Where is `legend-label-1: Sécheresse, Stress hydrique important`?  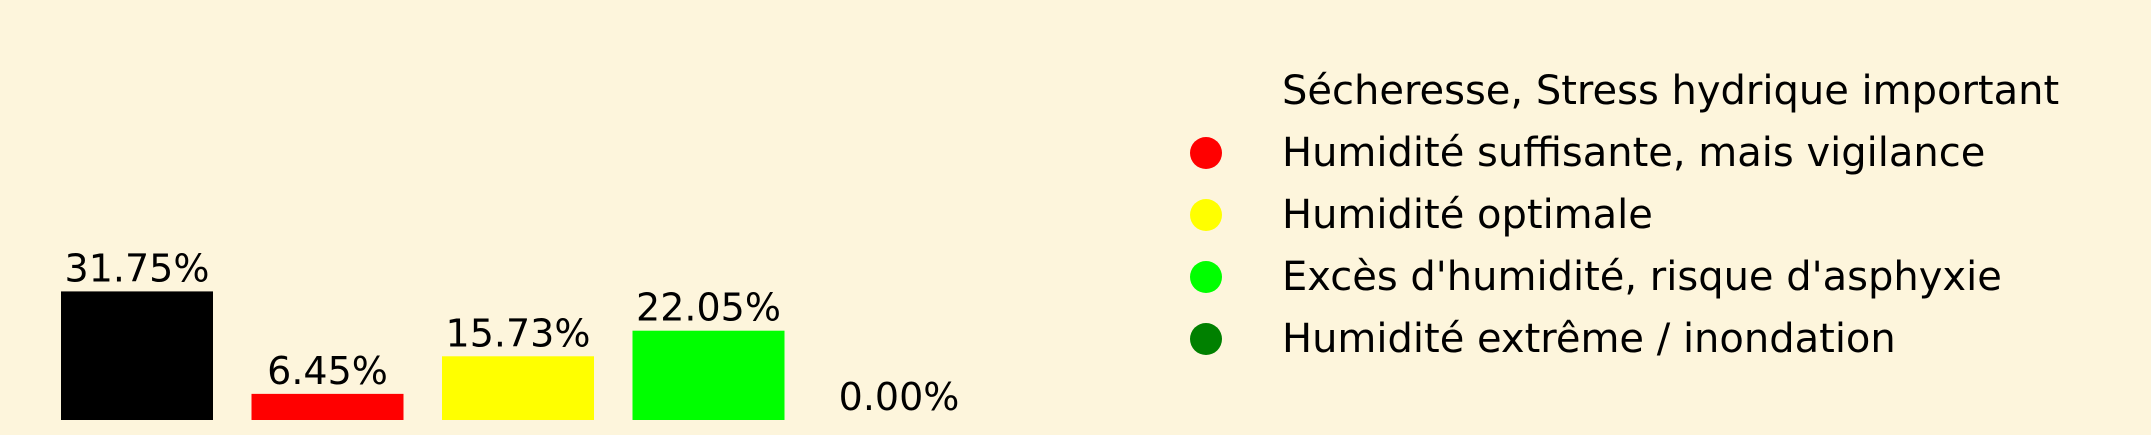 legend-label-1: Sécheresse, Stress hydrique important is located at coordinates (1671, 91).